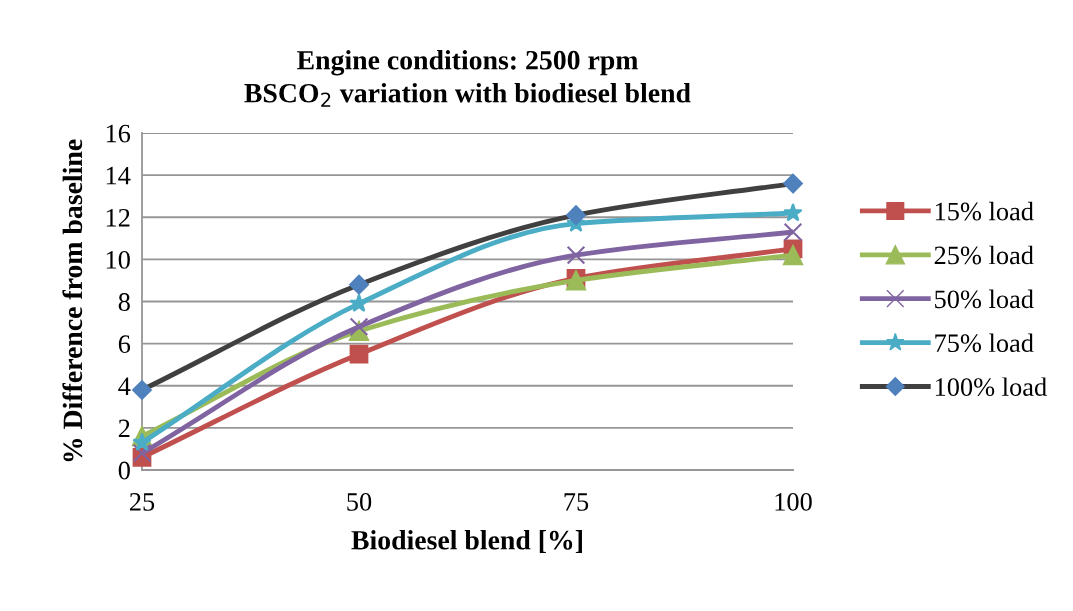 The image size is (1073, 611). Describe the element at coordinates (991, 387) in the screenshot. I see `legend-label: 100% load` at that location.